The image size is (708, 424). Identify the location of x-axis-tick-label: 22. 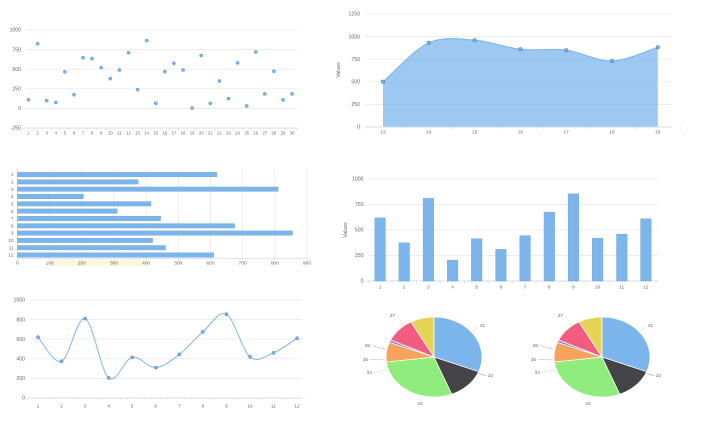
(219, 133).